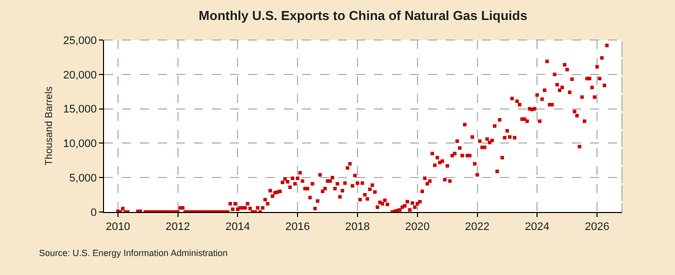  I want to click on x-tick-label: 2012, so click(178, 227).